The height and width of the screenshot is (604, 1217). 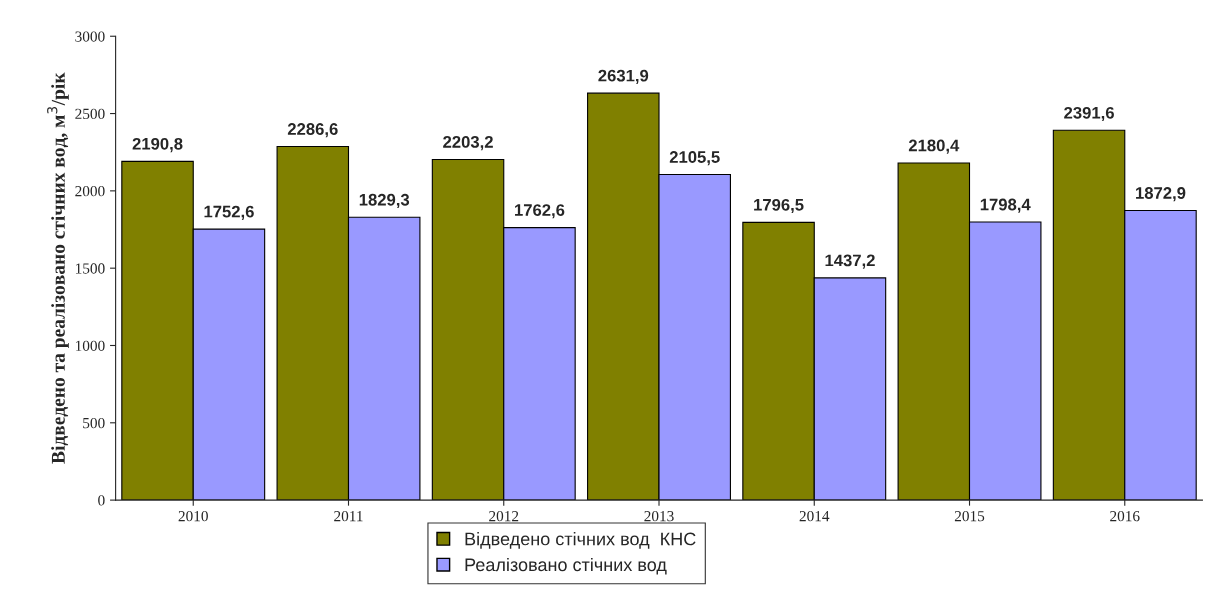 I want to click on data-label: 2190,8, so click(x=157, y=145).